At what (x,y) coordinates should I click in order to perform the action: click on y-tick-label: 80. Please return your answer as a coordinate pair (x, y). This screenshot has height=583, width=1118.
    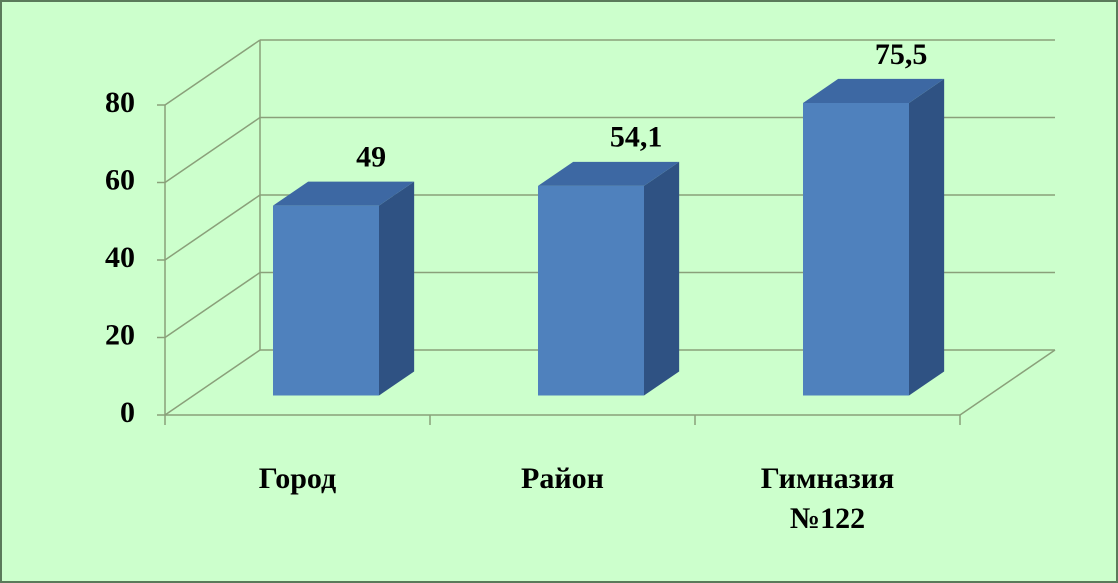
    Looking at the image, I should click on (120, 102).